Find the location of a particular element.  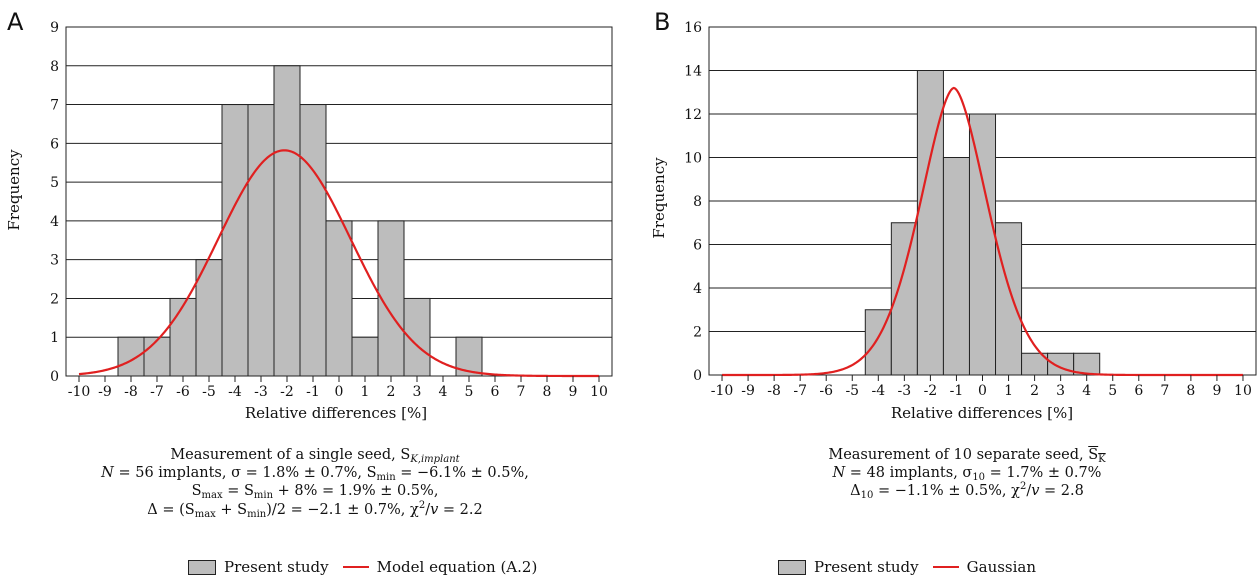

legend-b-bar-label: Present study is located at coordinates (866, 567).